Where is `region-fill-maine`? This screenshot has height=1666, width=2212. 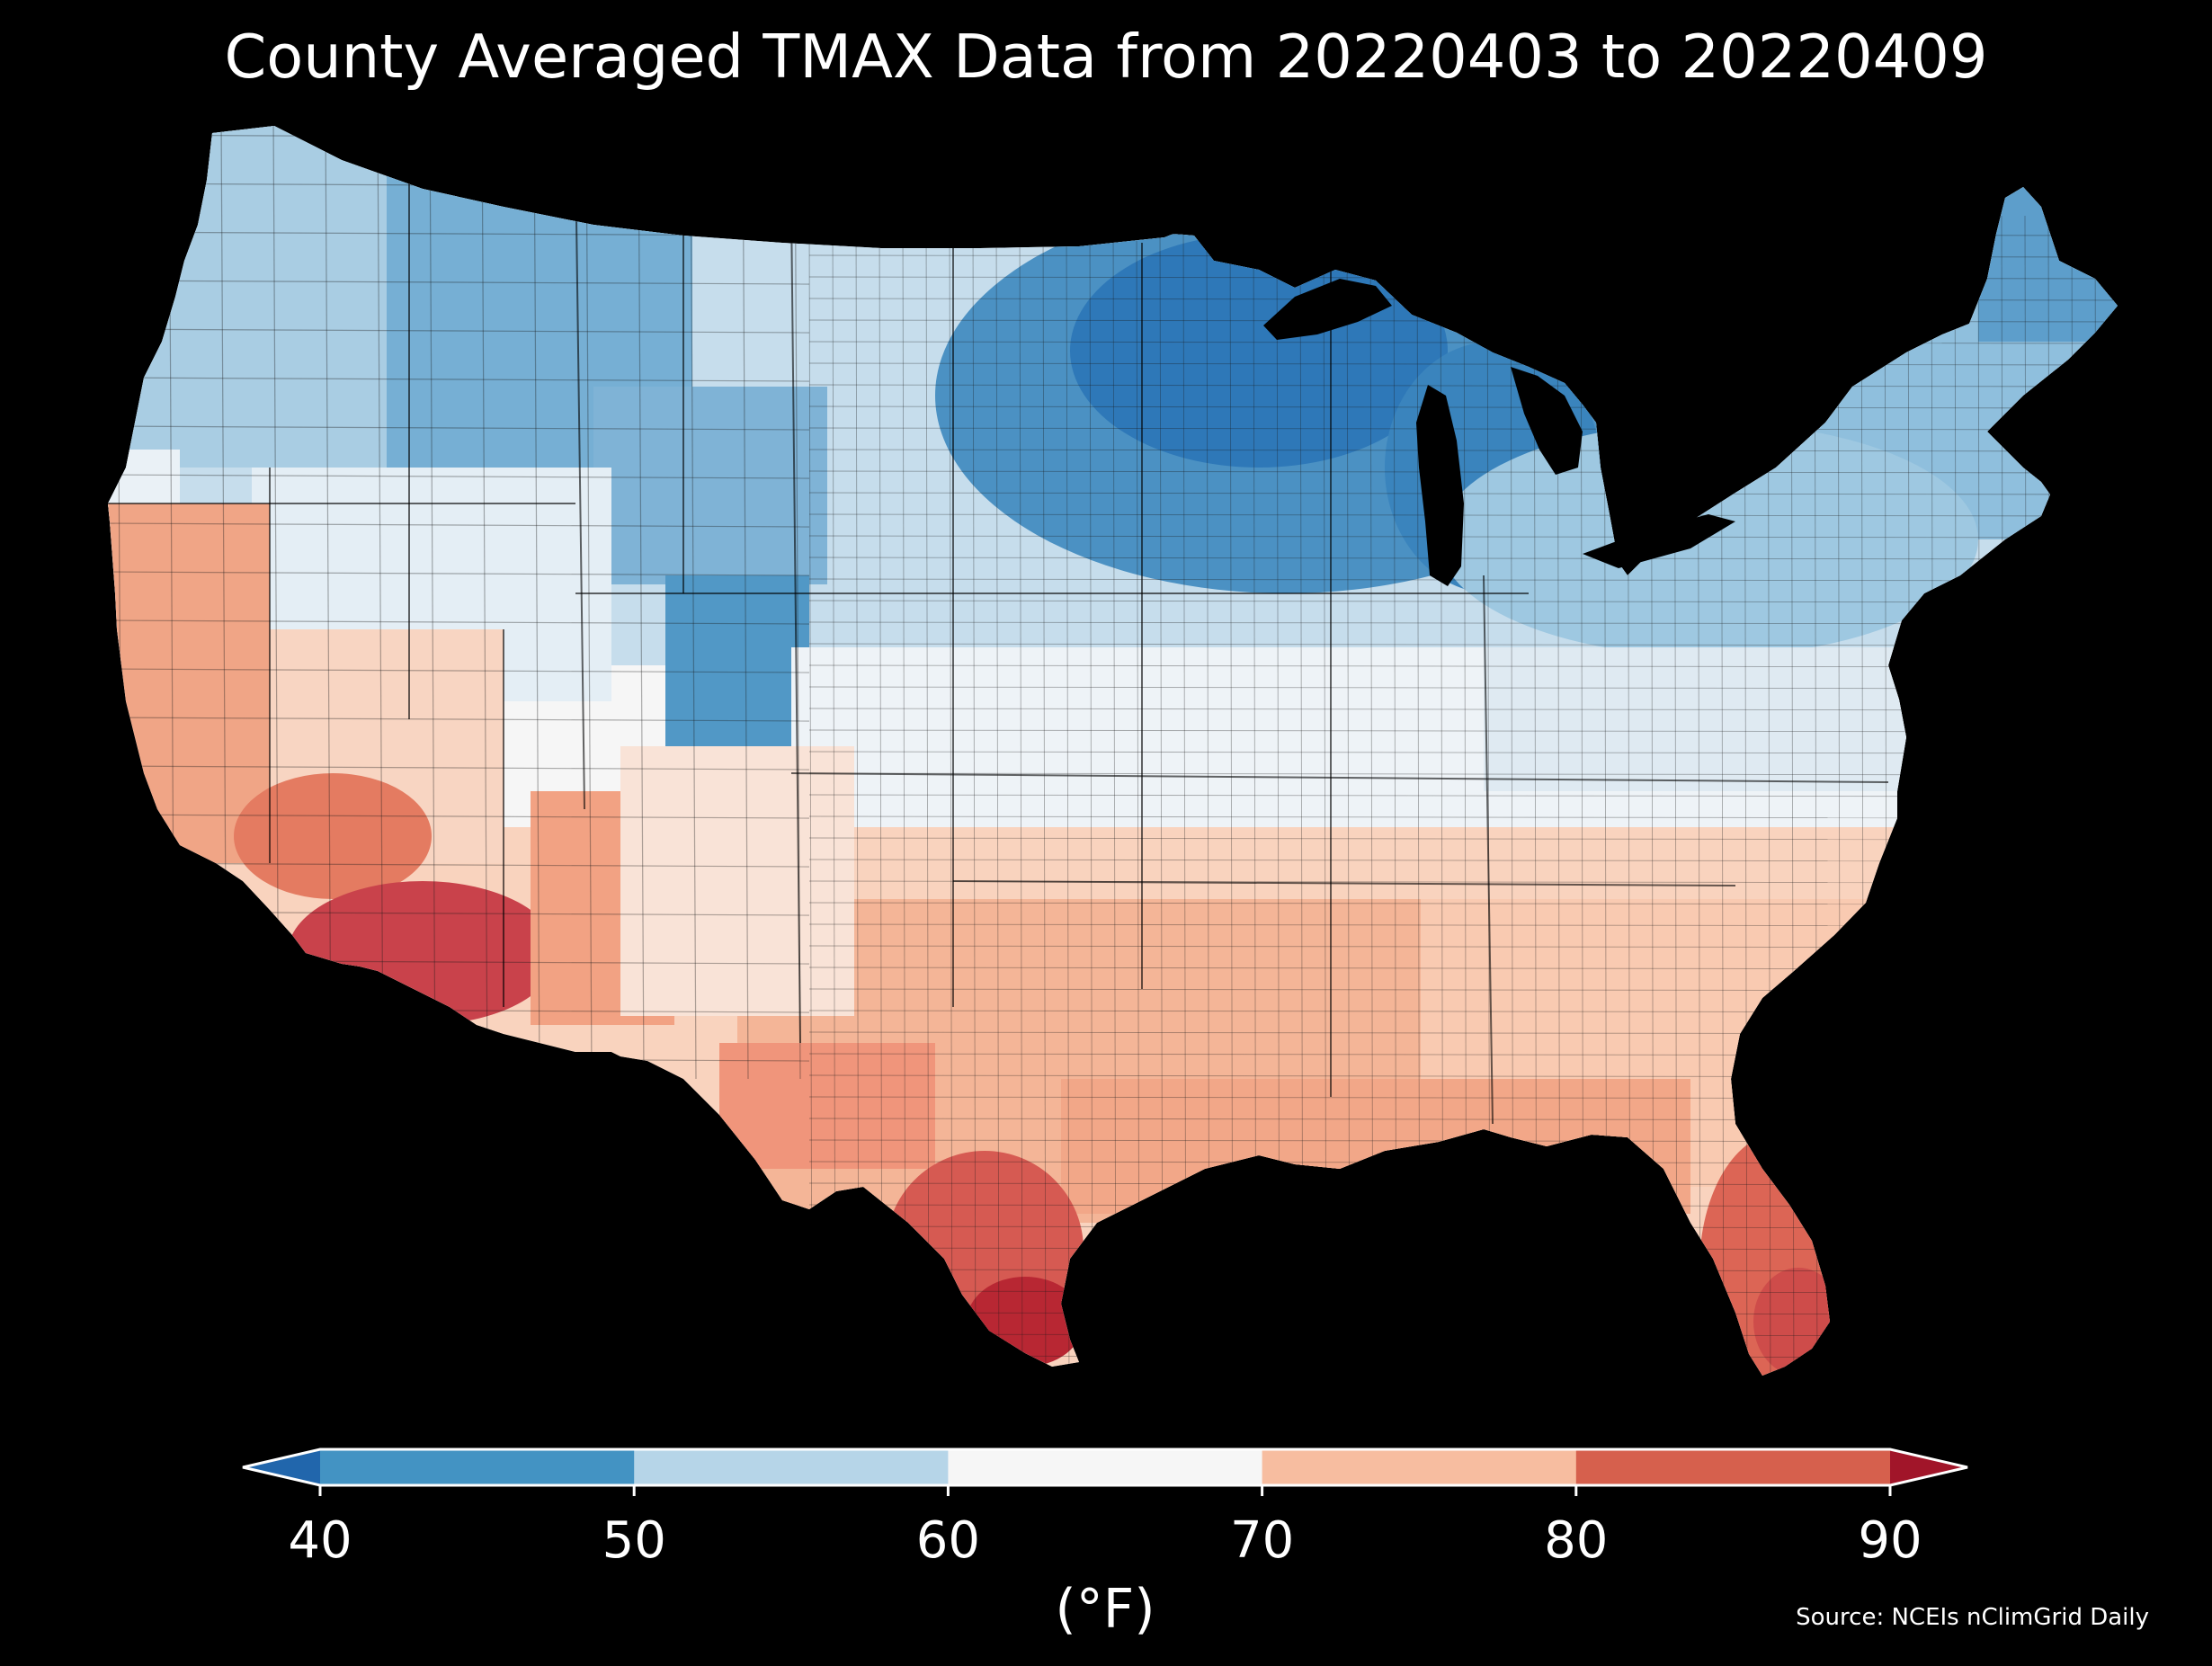
region-fill-maine is located at coordinates (2048, 261).